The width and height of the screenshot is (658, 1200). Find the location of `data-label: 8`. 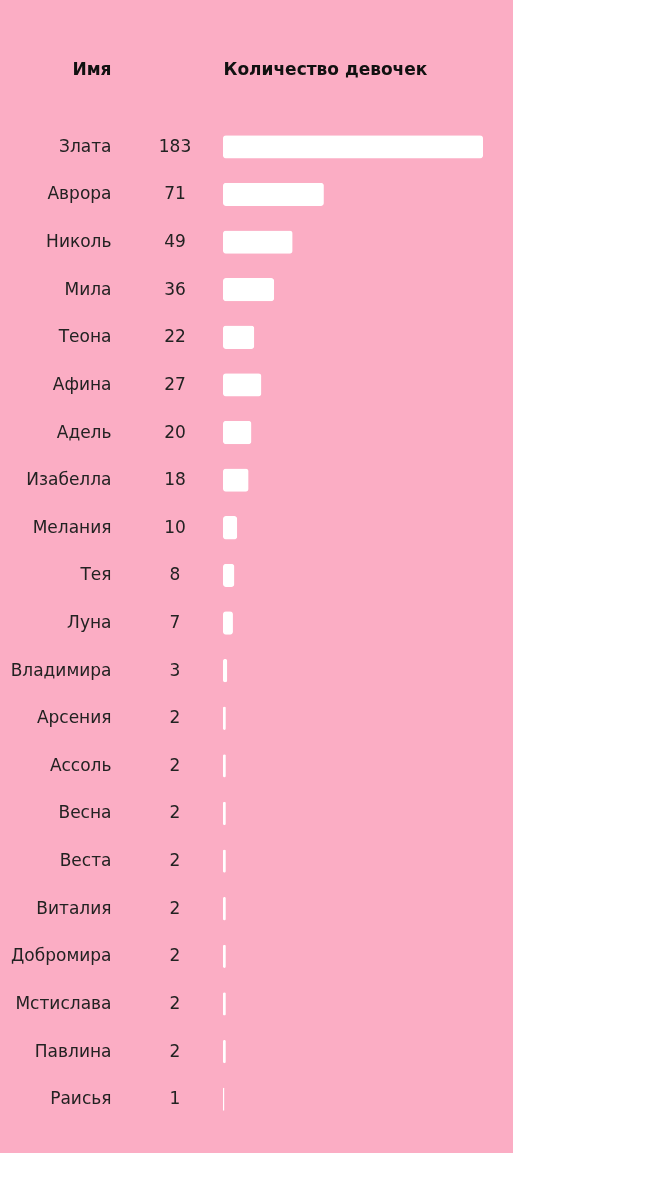

data-label: 8 is located at coordinates (175, 574).